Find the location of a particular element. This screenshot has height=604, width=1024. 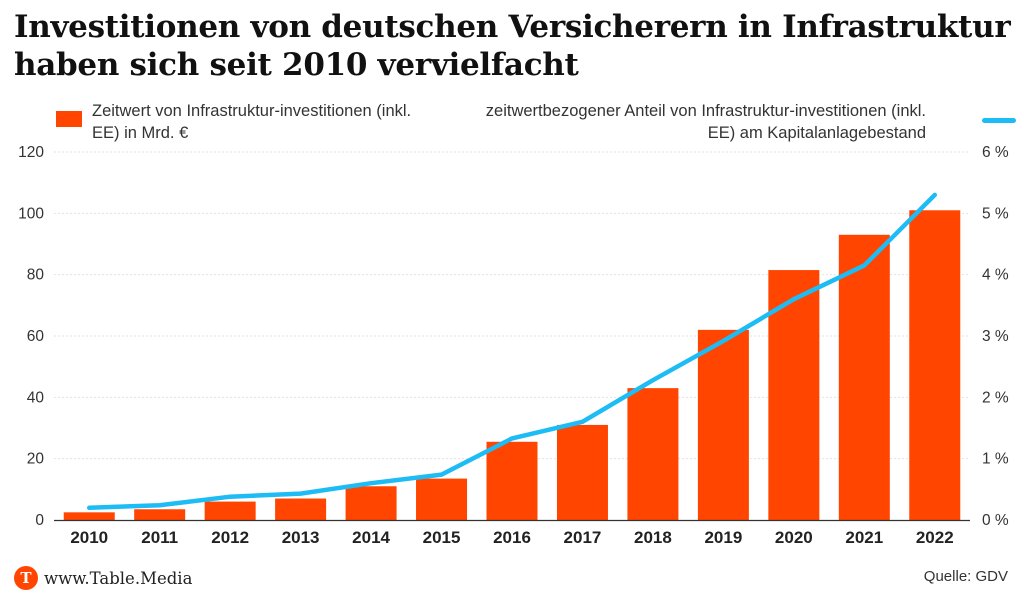

x-tick-label: 2011 is located at coordinates (159, 537).